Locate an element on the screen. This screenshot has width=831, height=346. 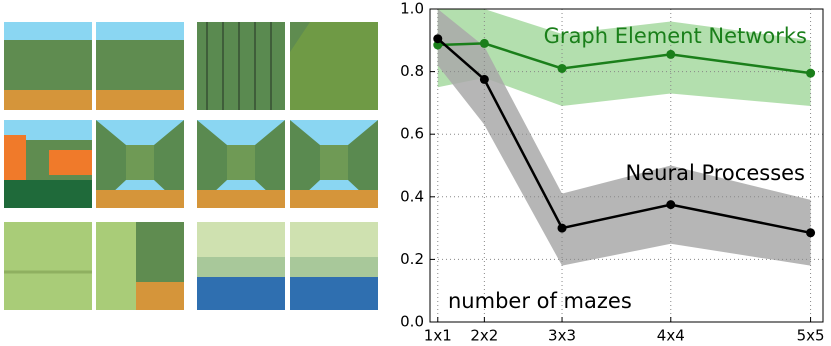
y-tick-label: 1.0 is located at coordinates (412, 9).